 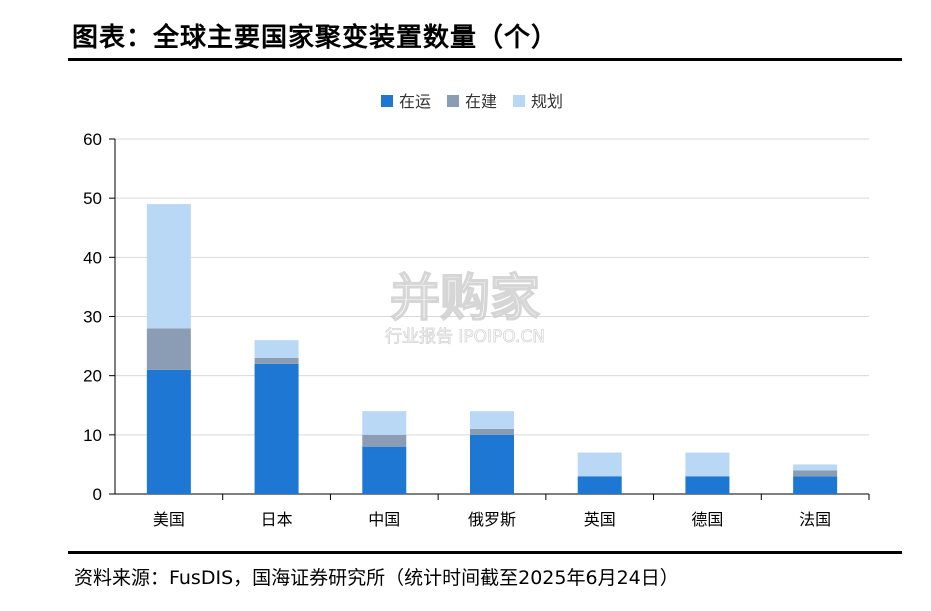 What do you see at coordinates (547, 101) in the screenshot?
I see `legend-label: 规划` at bounding box center [547, 101].